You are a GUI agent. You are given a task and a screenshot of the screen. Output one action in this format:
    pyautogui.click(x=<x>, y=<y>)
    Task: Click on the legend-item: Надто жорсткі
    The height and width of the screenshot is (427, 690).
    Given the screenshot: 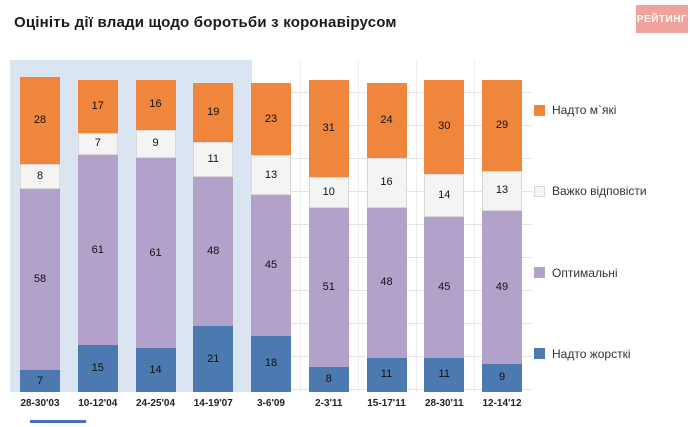 What is the action you would take?
    pyautogui.click(x=609, y=354)
    